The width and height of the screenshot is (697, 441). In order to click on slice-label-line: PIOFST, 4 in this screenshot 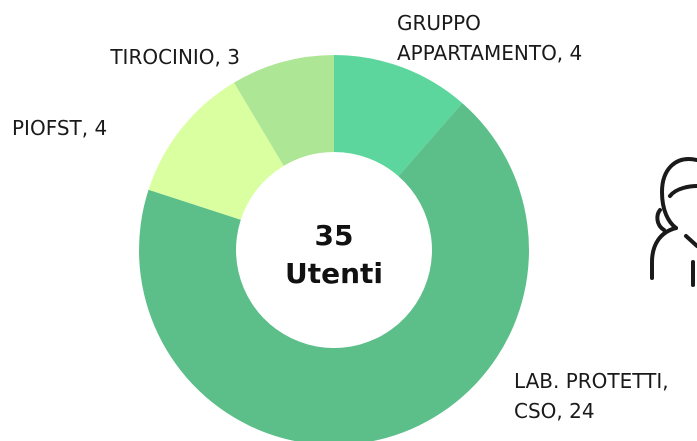, I will do `click(59, 128)`.